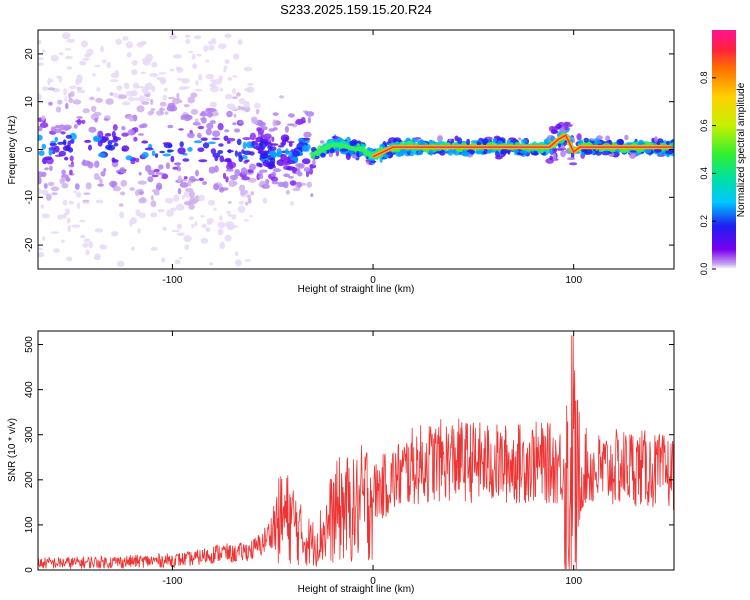 The image size is (750, 600). I want to click on colorbar-tick-label: 0.4, so click(704, 173).